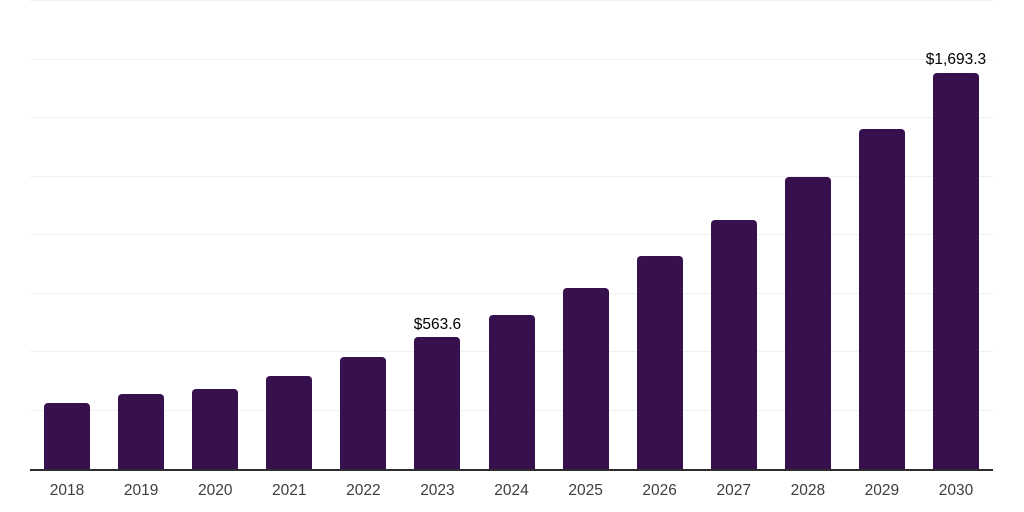 The width and height of the screenshot is (1024, 512). Describe the element at coordinates (437, 490) in the screenshot. I see `x-tick-label-2023: 2023` at that location.